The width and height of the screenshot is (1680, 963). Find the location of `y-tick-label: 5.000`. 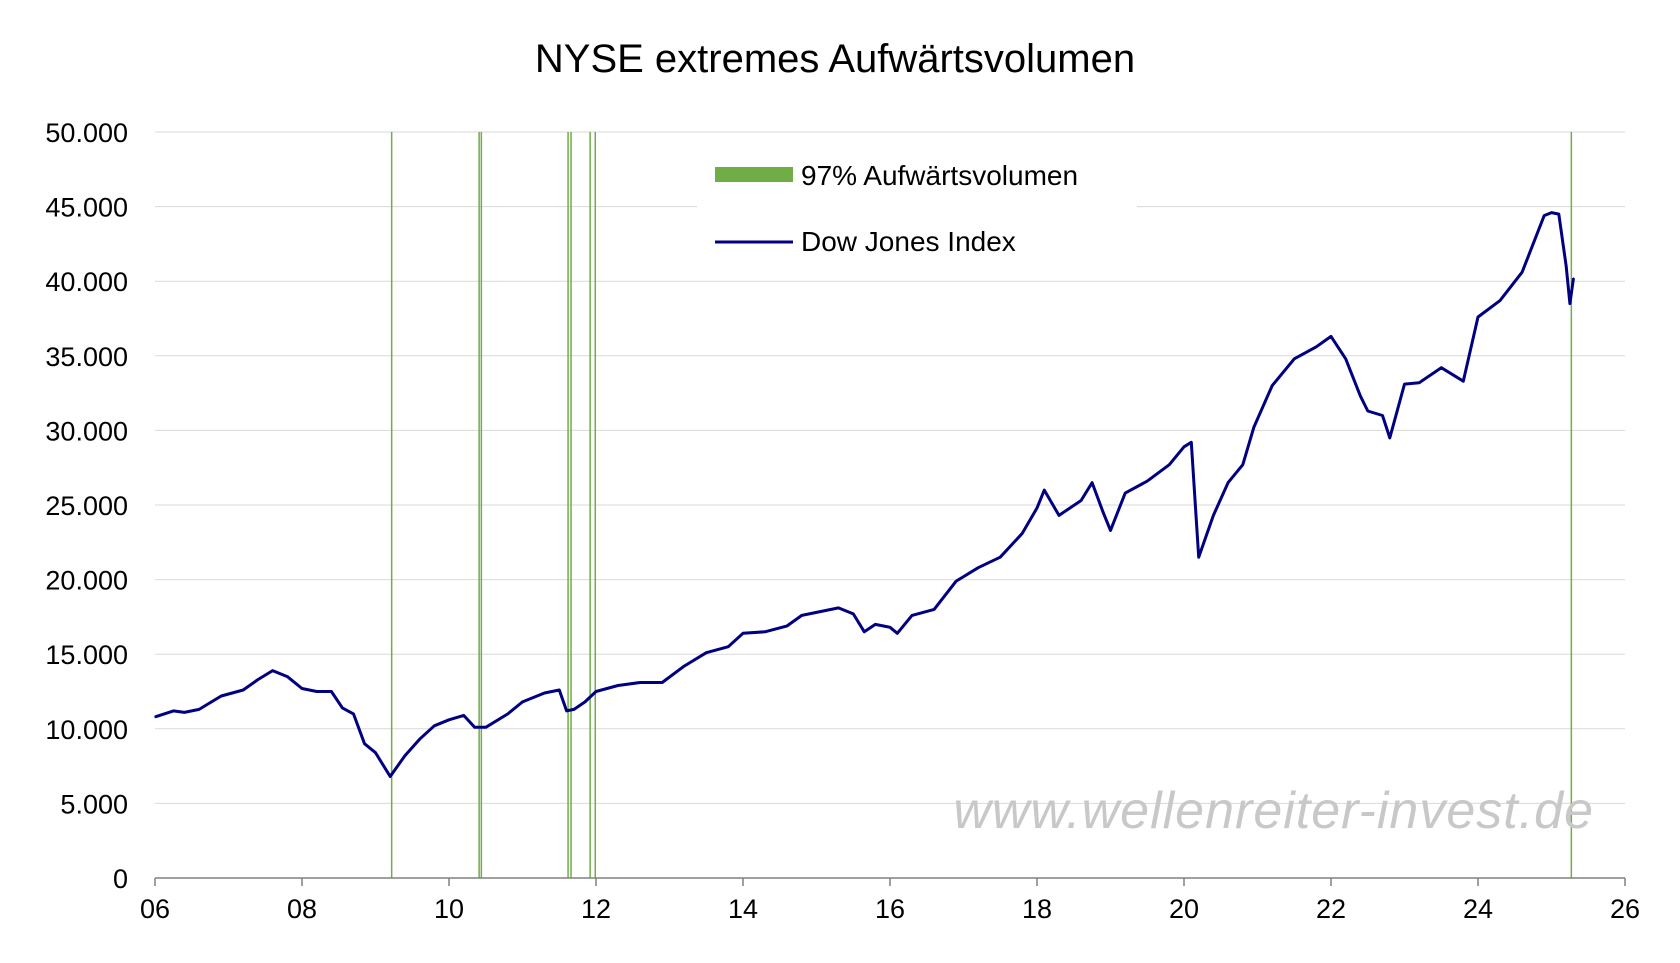

y-tick-label: 5.000 is located at coordinates (94, 804).